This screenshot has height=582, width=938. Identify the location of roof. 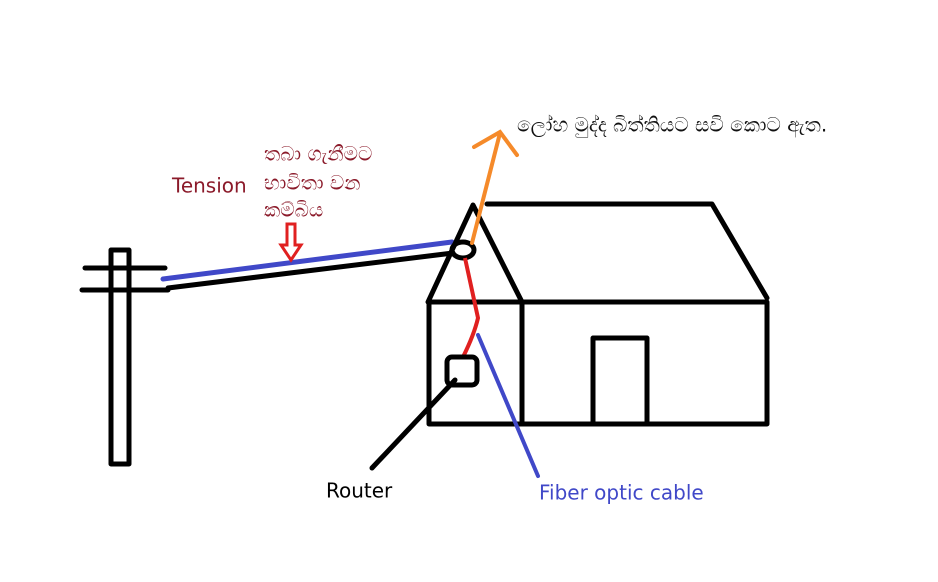
(627, 251).